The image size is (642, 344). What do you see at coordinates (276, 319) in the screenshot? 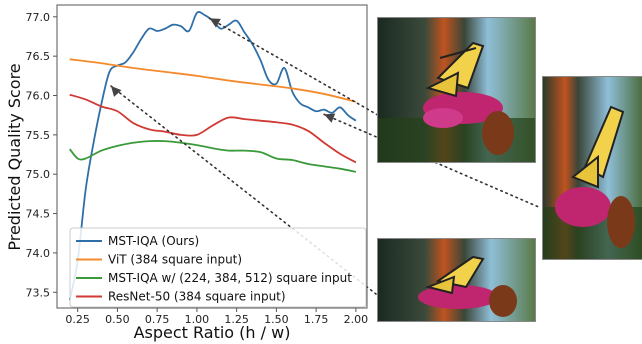
I see `x-tick-label: 1.50` at bounding box center [276, 319].